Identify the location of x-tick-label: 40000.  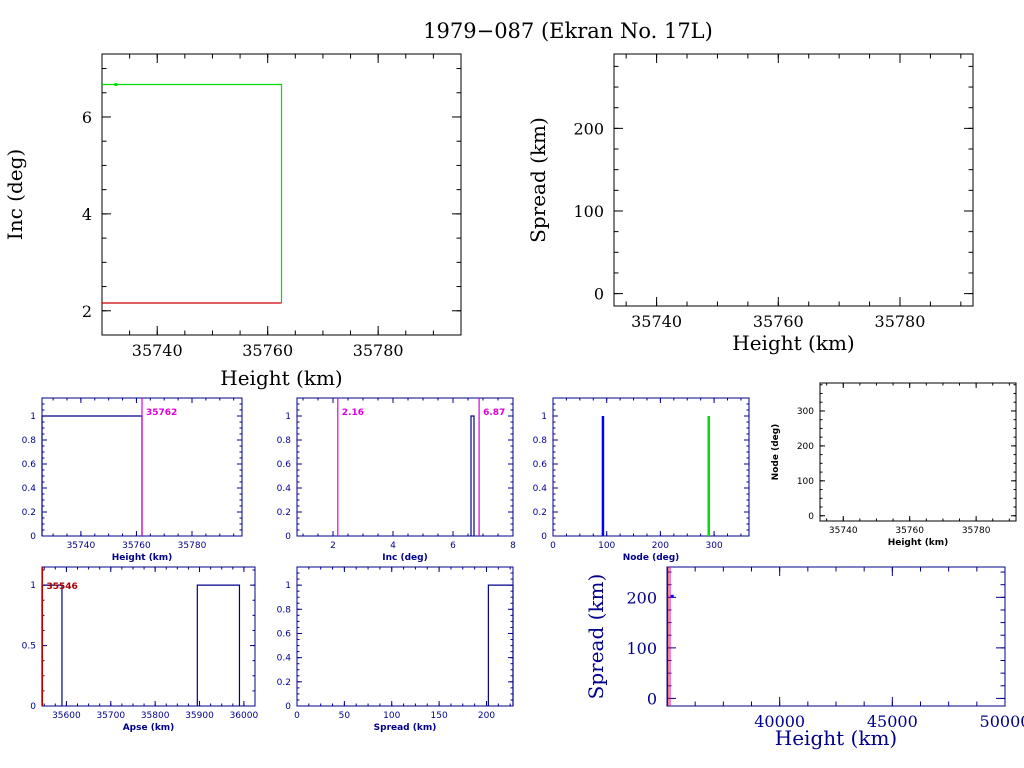
(779, 721).